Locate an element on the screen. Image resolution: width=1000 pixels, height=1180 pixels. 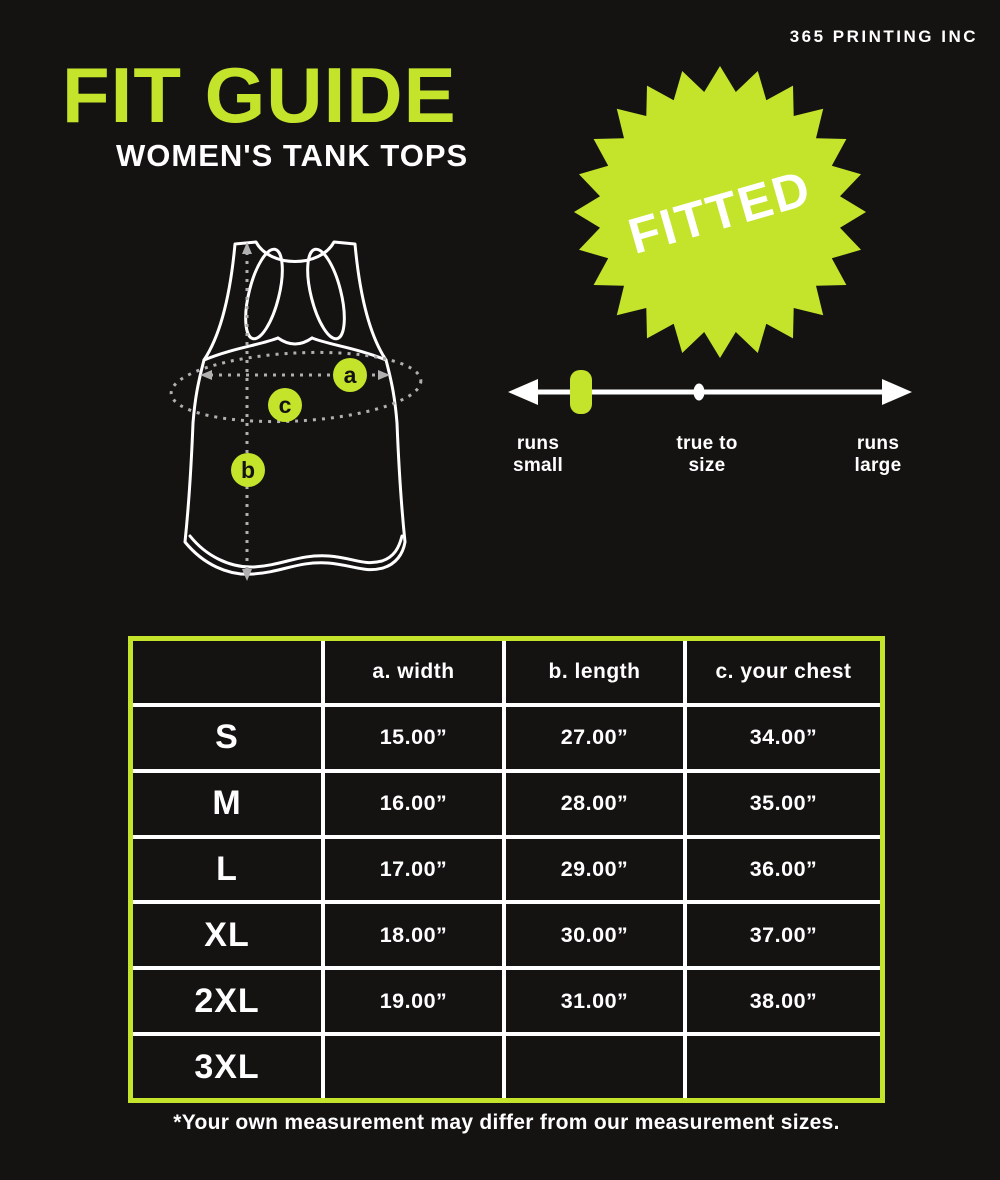
column-header-width: a. width is located at coordinates (413, 672).